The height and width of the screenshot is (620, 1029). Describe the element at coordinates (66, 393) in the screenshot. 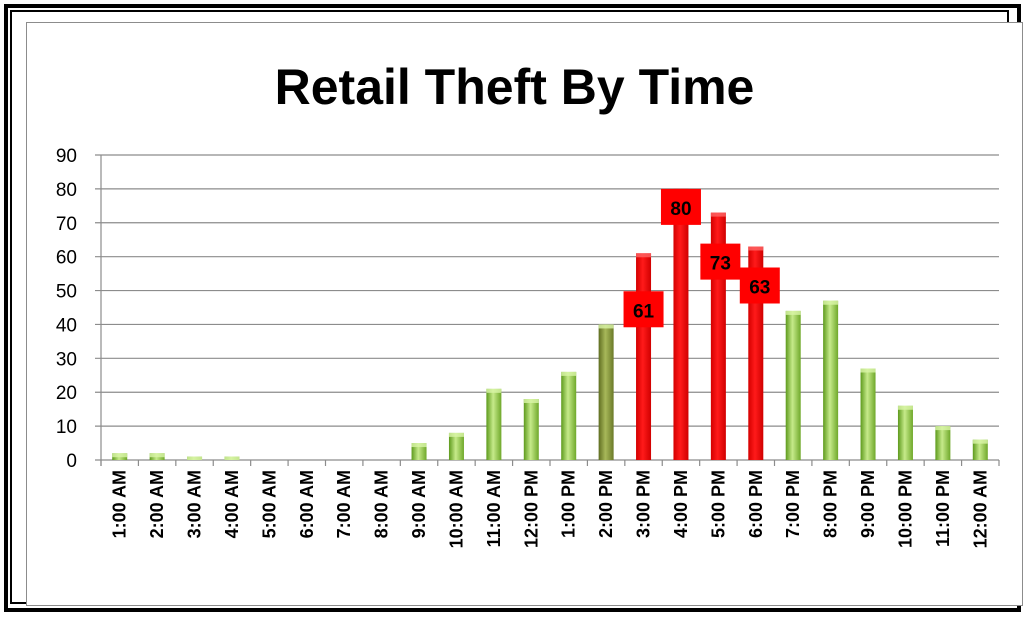

I see `y-tick-label: 20` at that location.